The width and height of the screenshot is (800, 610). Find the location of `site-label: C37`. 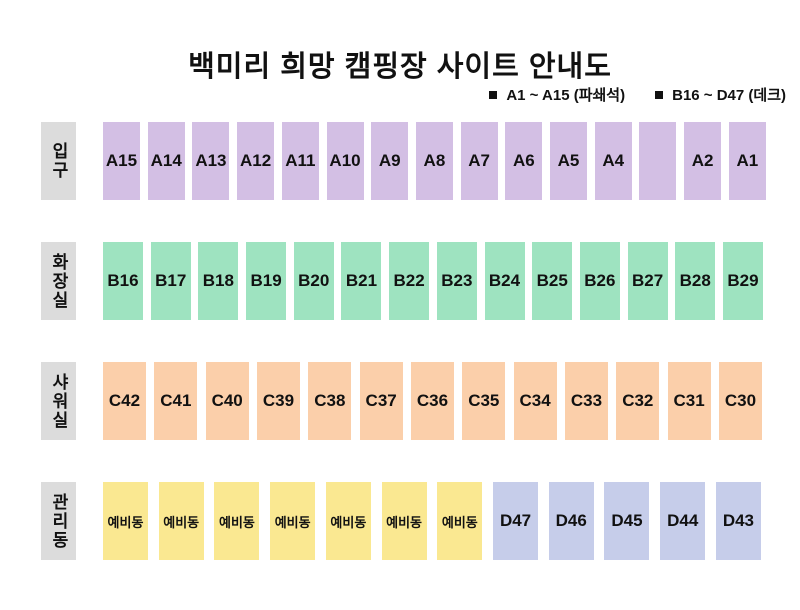

site-label: C37 is located at coordinates (381, 400).